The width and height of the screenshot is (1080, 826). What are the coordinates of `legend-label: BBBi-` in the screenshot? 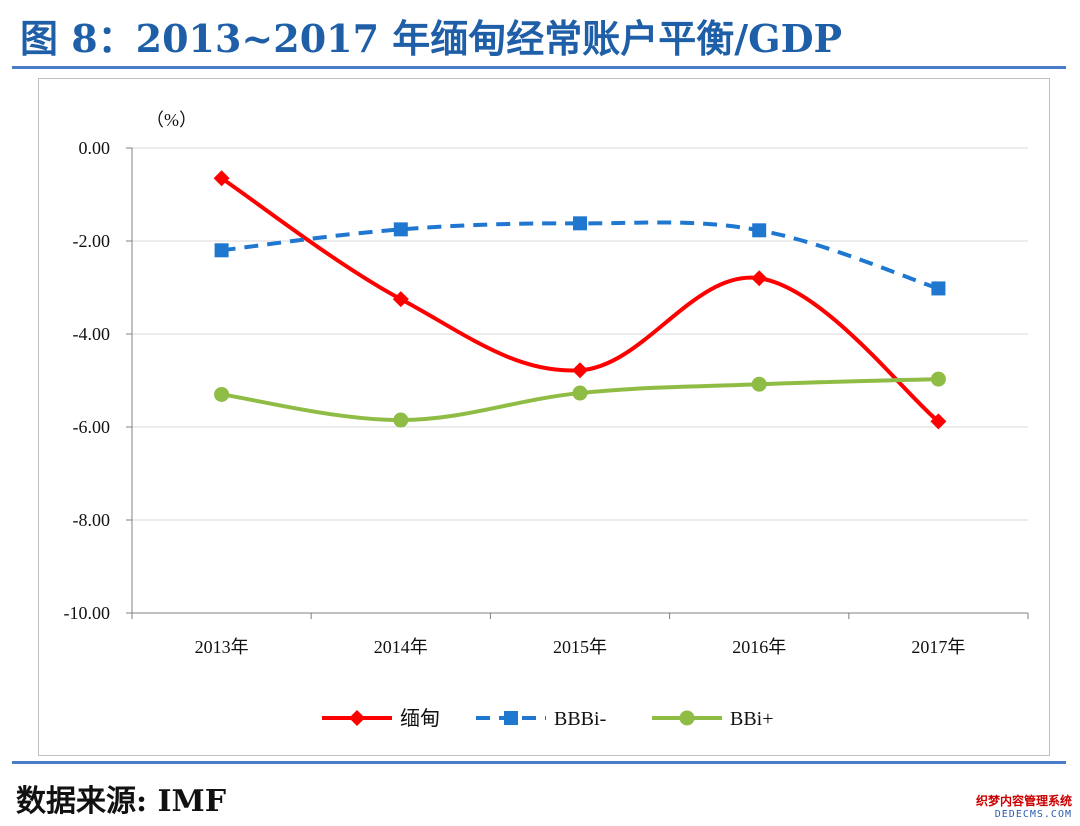 It's located at (580, 719).